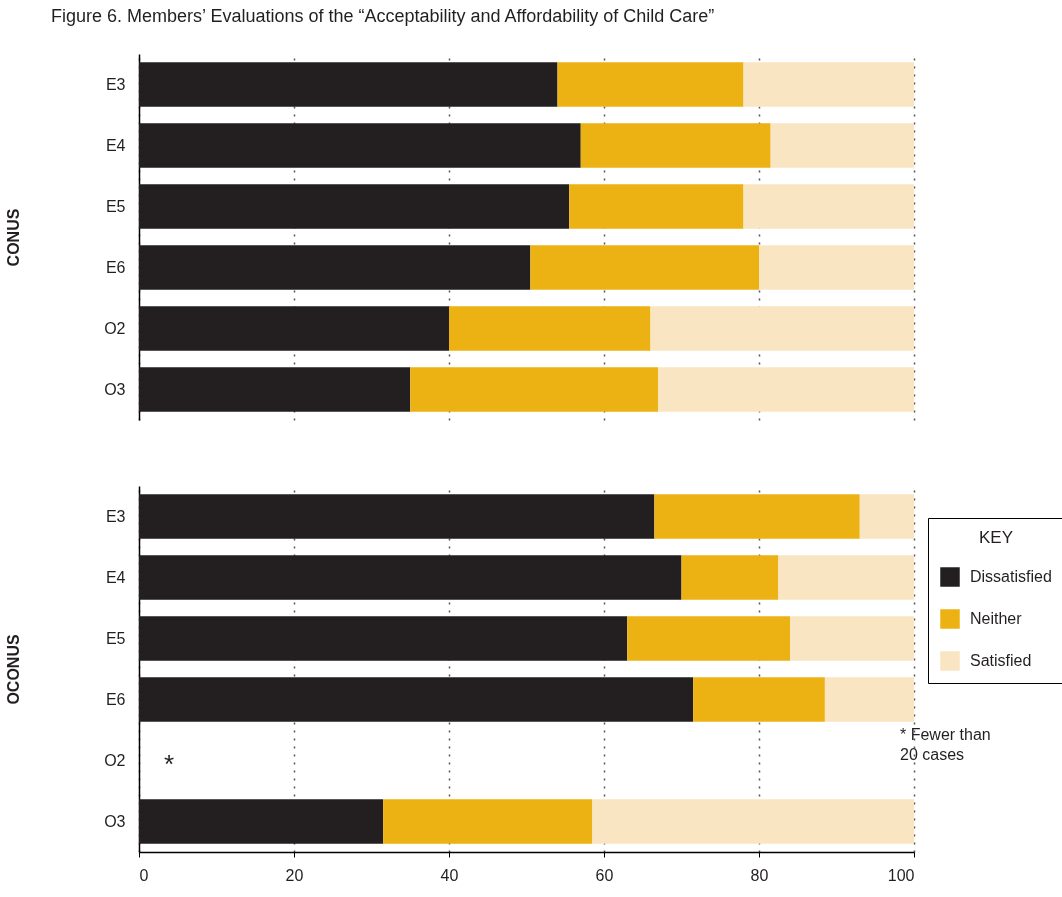  I want to click on chart-title: Figure 6. Members’ Evaluations of the “Acceptability and Affordability of Child Care”, so click(383, 16).